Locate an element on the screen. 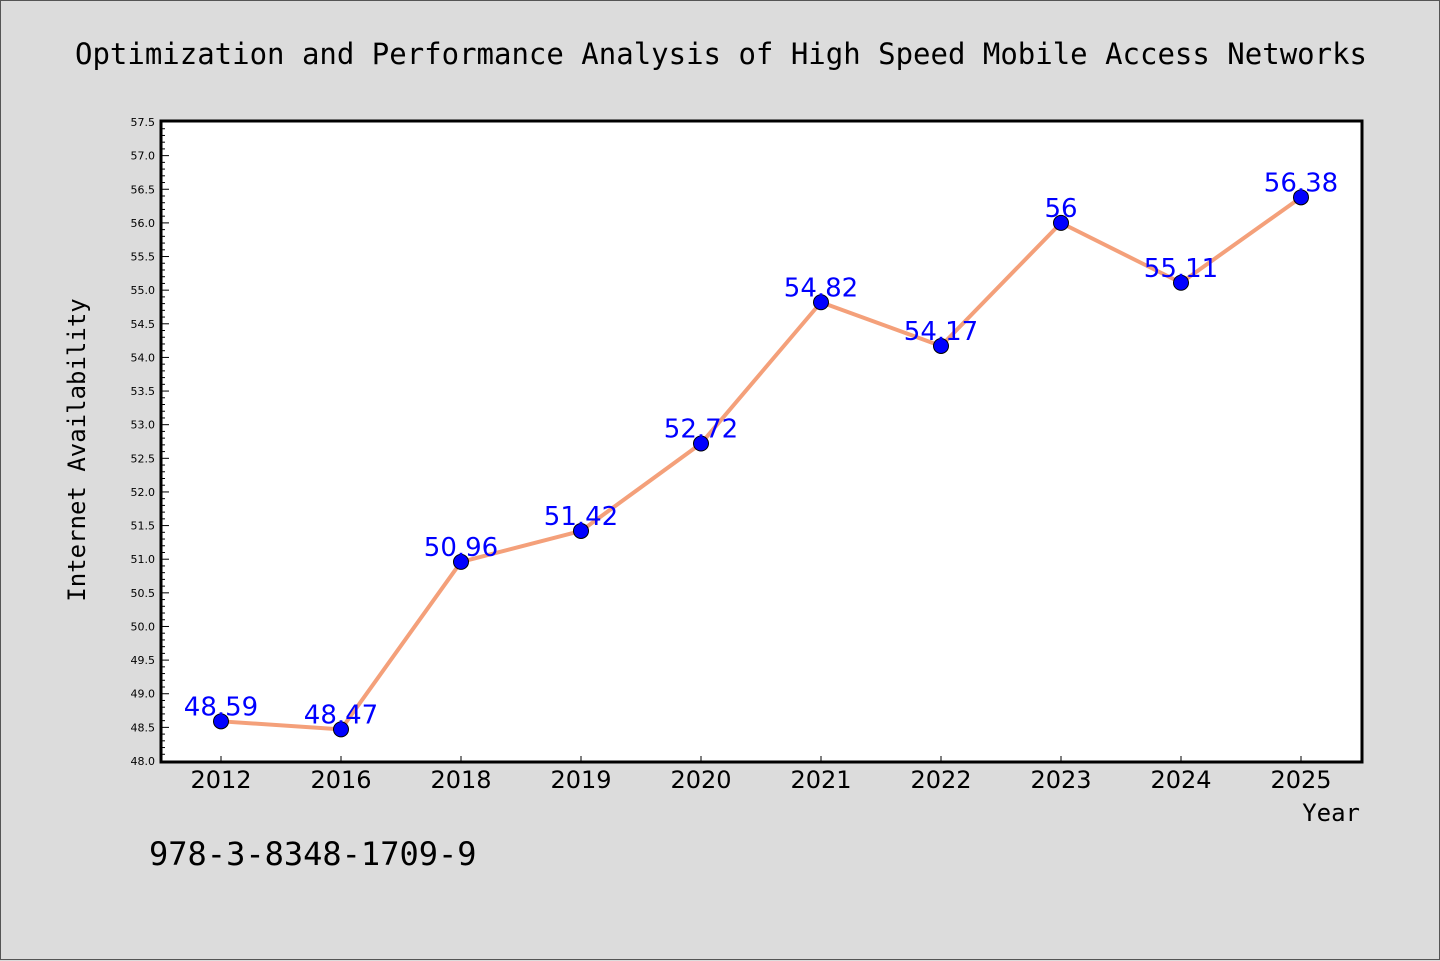  x-tick-label: 2020 is located at coordinates (700, 780).